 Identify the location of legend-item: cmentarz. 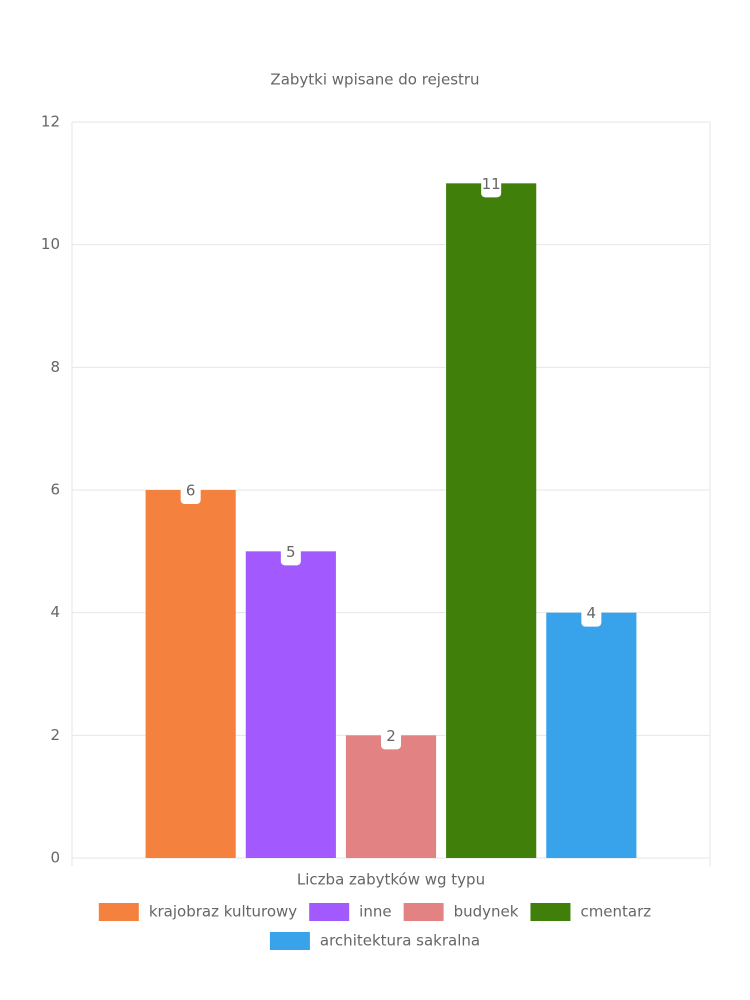
(590, 912).